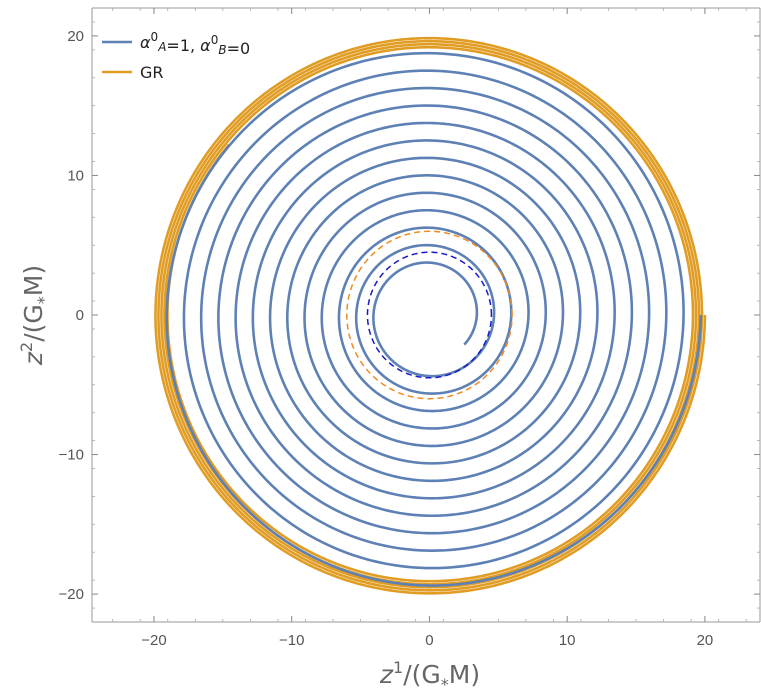  I want to click on y-tick-label: −10, so click(71, 455).